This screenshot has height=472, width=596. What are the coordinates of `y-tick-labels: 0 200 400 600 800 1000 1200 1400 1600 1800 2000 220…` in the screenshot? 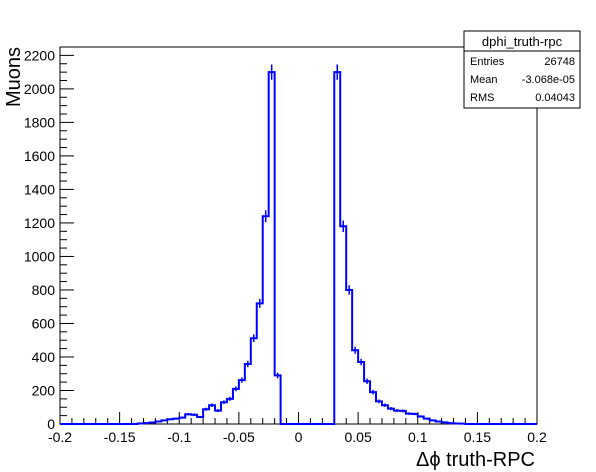 It's located at (39, 239).